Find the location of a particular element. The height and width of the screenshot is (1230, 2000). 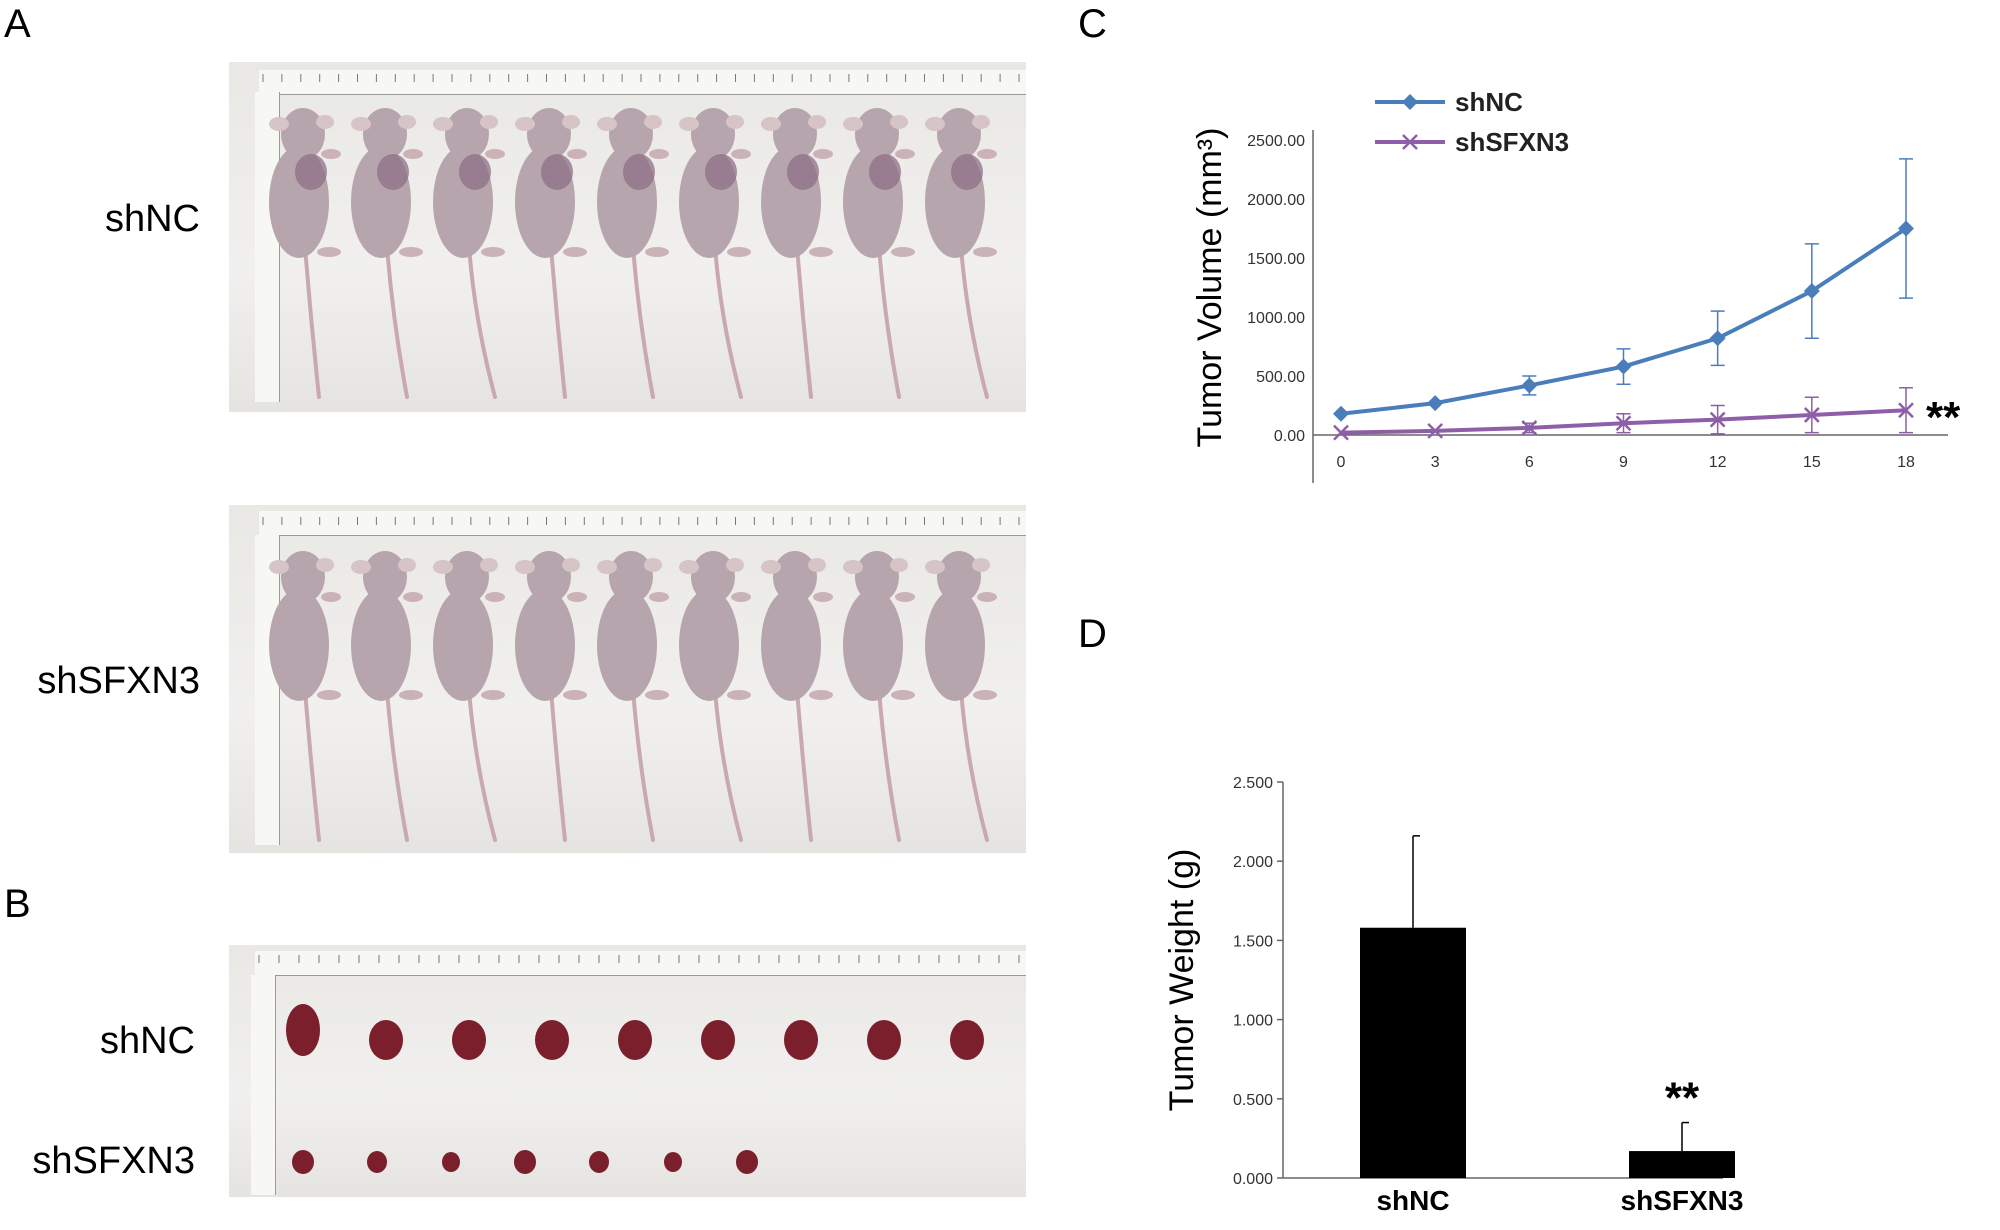

significance-annotation: ** is located at coordinates (1943, 417).